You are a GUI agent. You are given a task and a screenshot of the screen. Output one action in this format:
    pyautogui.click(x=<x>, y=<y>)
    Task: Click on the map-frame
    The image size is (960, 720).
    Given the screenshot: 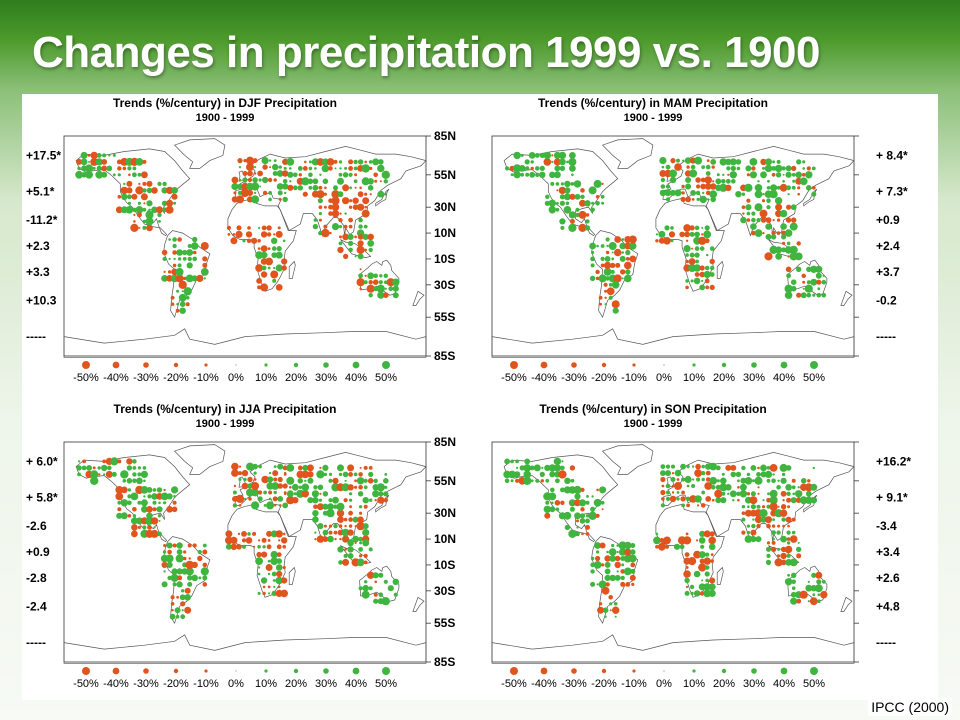 What is the action you would take?
    pyautogui.click(x=673, y=552)
    